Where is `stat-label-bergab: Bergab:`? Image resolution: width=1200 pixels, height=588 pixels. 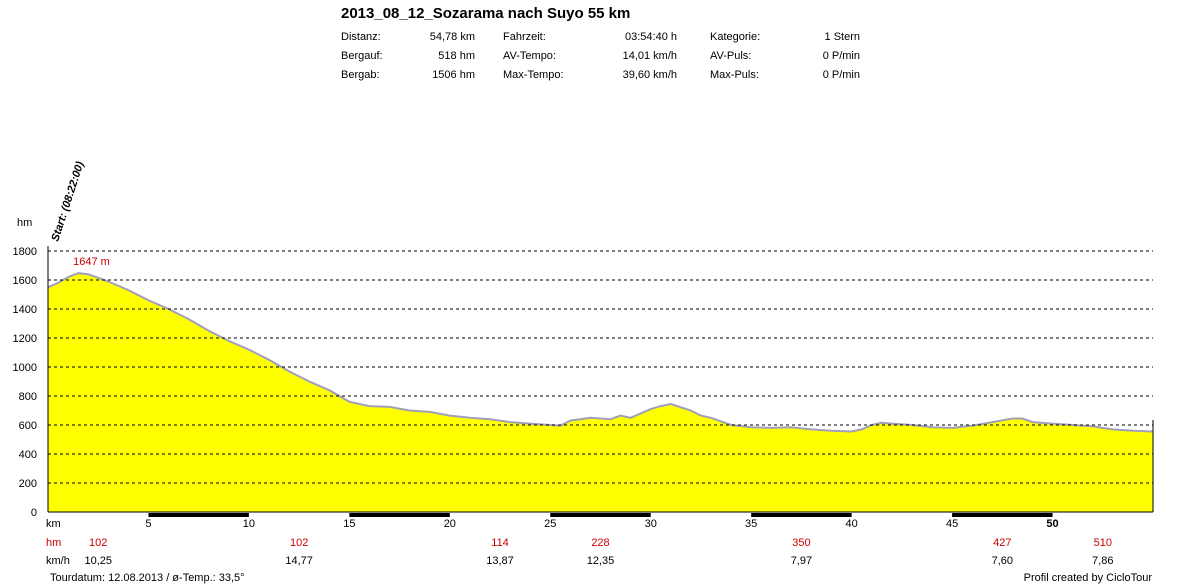 stat-label-bergab: Bergab: is located at coordinates (360, 75).